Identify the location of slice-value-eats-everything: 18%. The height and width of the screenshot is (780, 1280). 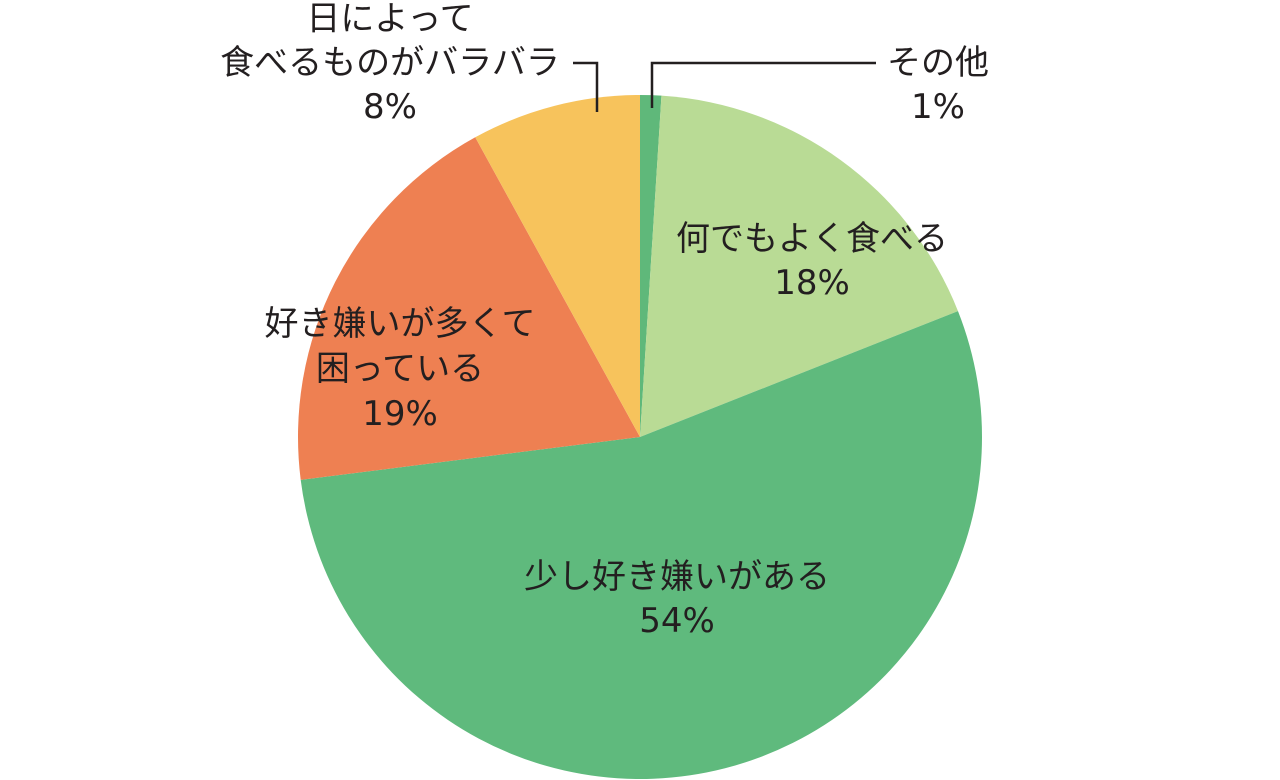
(812, 283).